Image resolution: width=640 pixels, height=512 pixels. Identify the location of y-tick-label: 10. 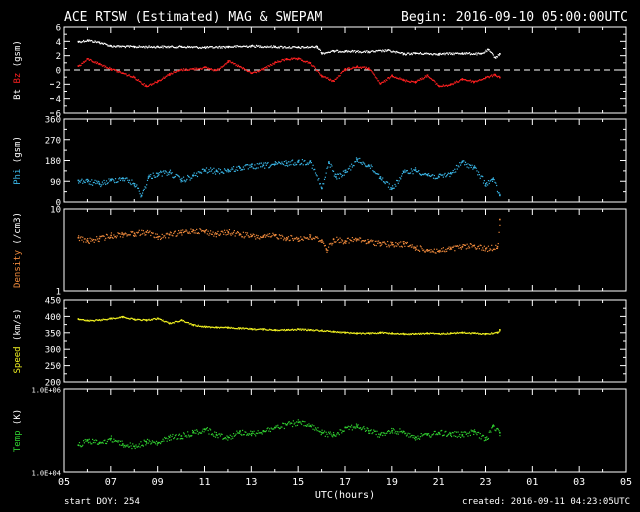
(55, 211).